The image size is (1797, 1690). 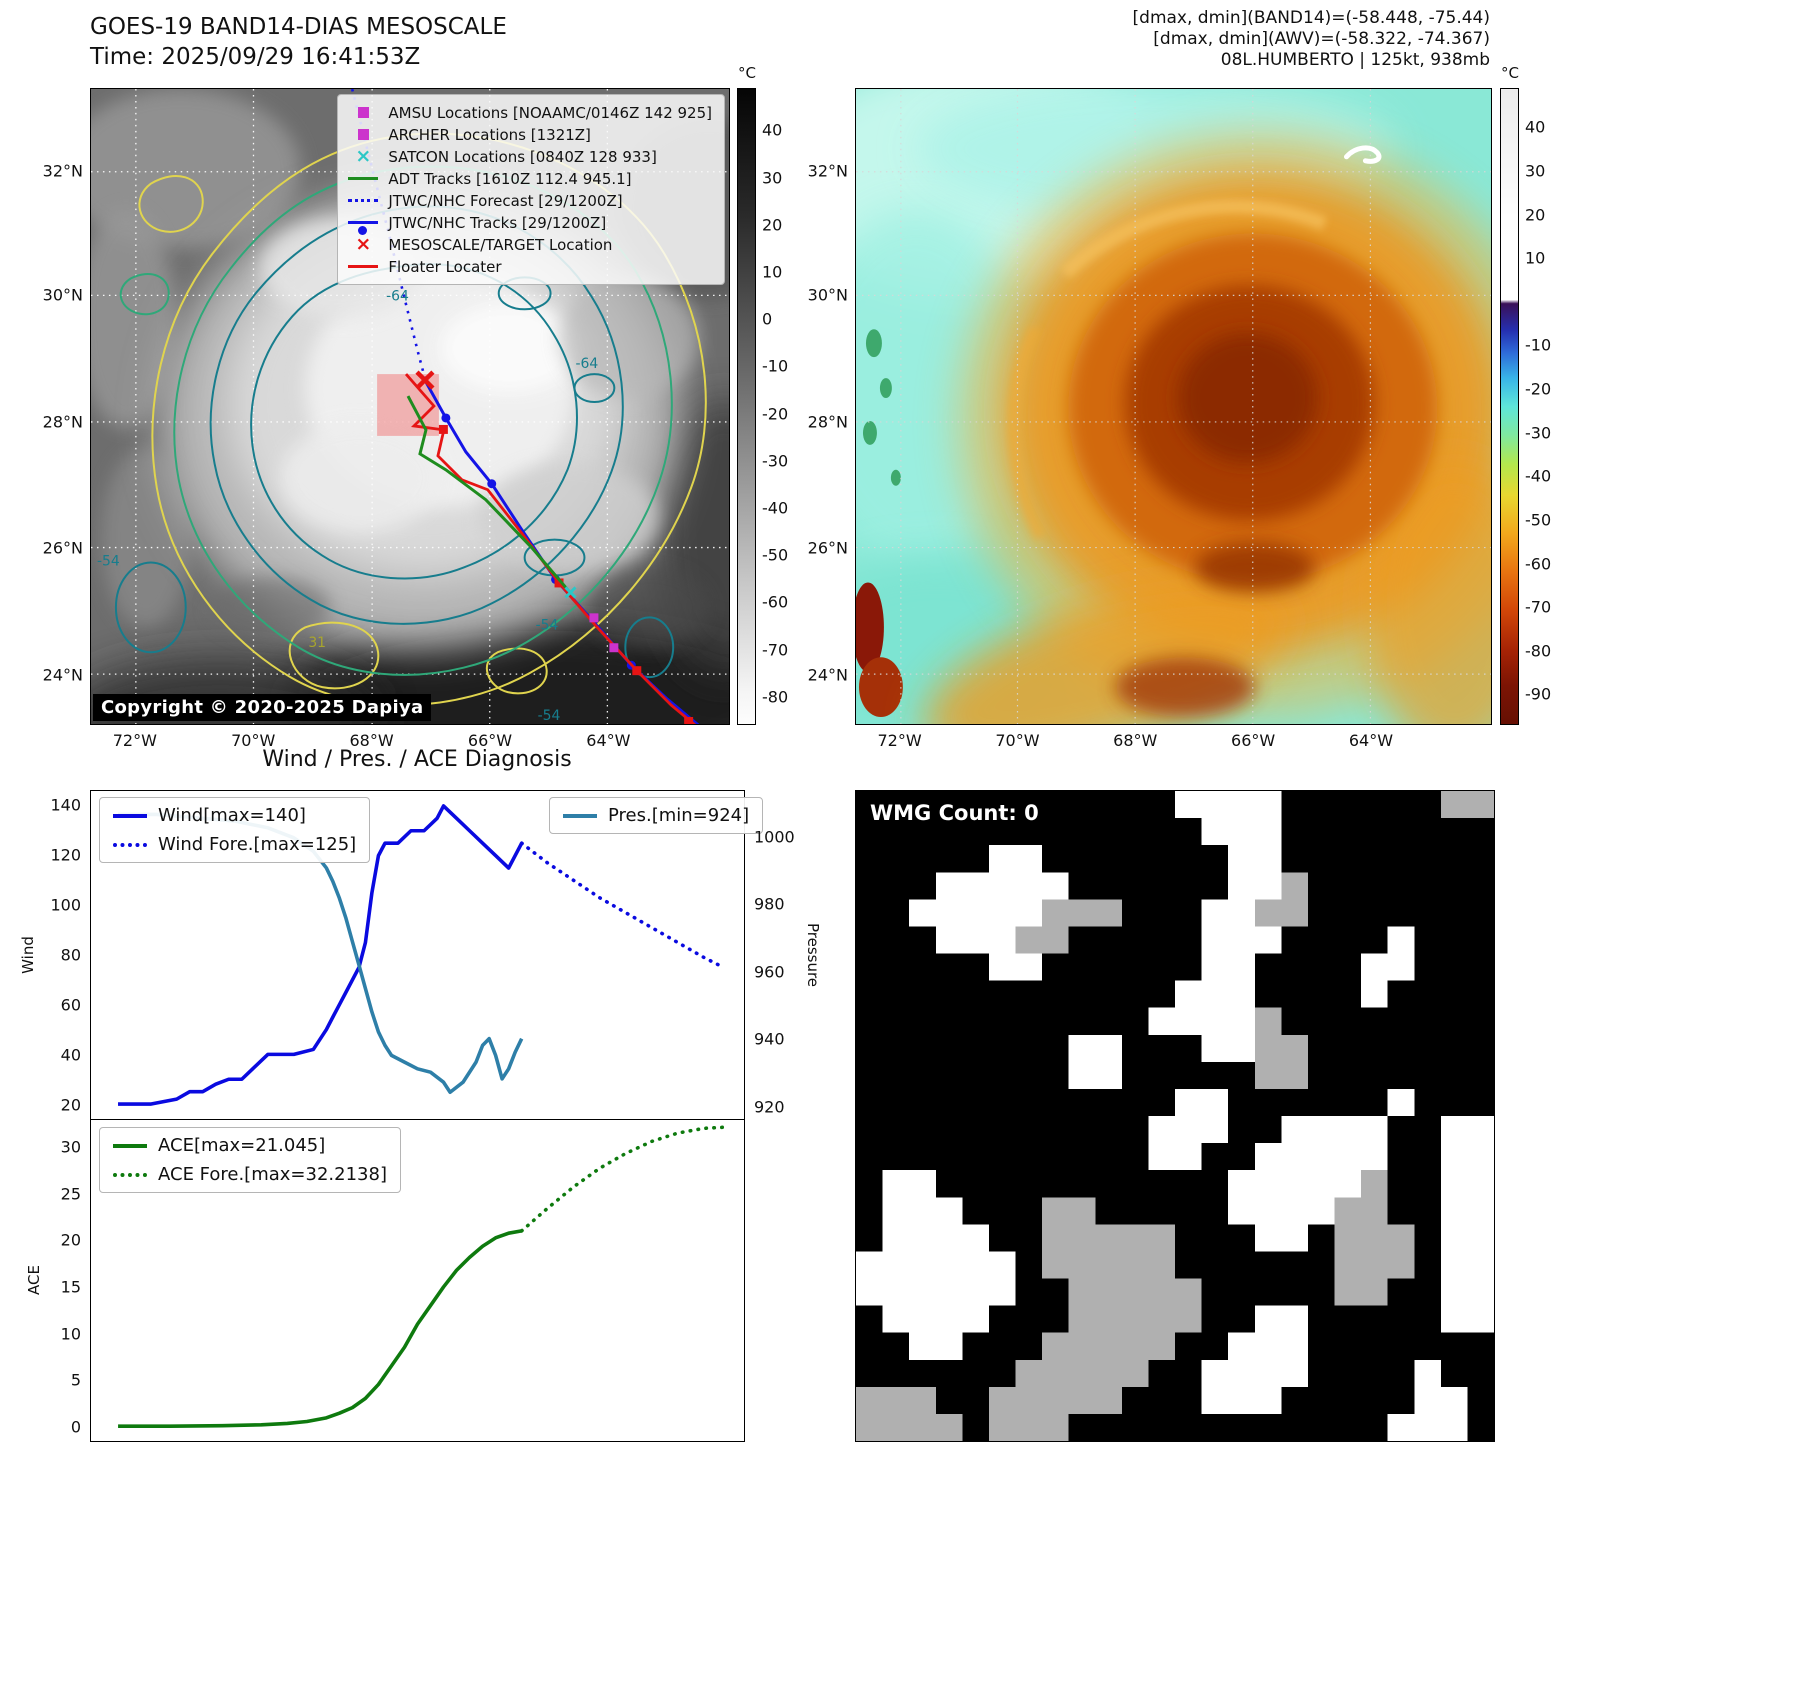 I want to click on legend-item-wind: Wind[max=140], so click(x=234, y=815).